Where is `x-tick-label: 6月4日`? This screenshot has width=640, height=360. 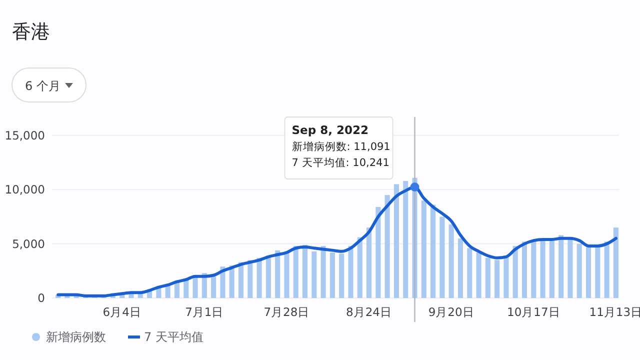 x-tick-label: 6月4日 is located at coordinates (122, 312).